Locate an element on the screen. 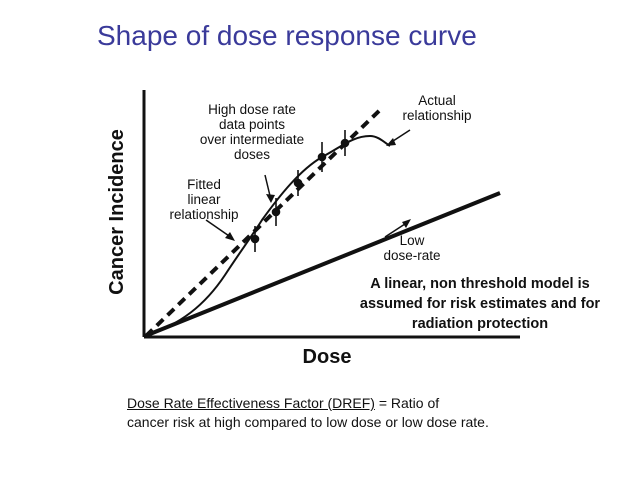  high-dose-rate-annotation-line: High dose rate is located at coordinates (252, 109).